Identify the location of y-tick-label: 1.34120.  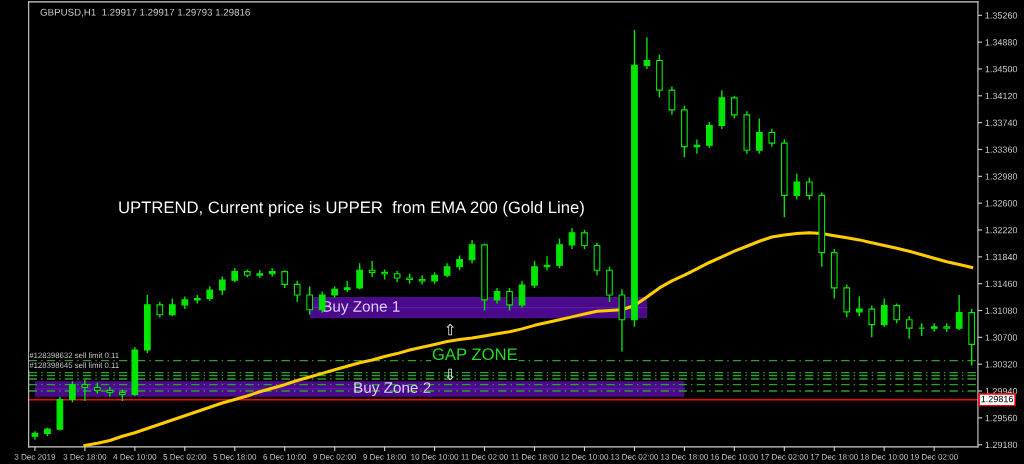
(1001, 96).